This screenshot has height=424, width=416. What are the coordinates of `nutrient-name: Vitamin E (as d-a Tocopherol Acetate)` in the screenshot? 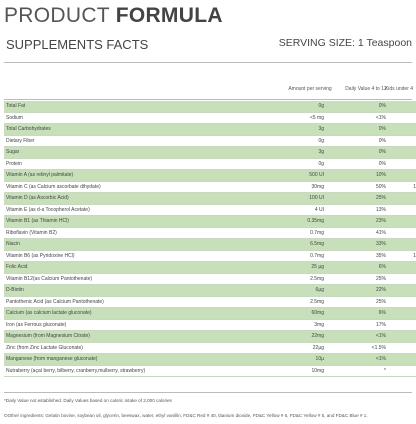 It's located at (125, 210).